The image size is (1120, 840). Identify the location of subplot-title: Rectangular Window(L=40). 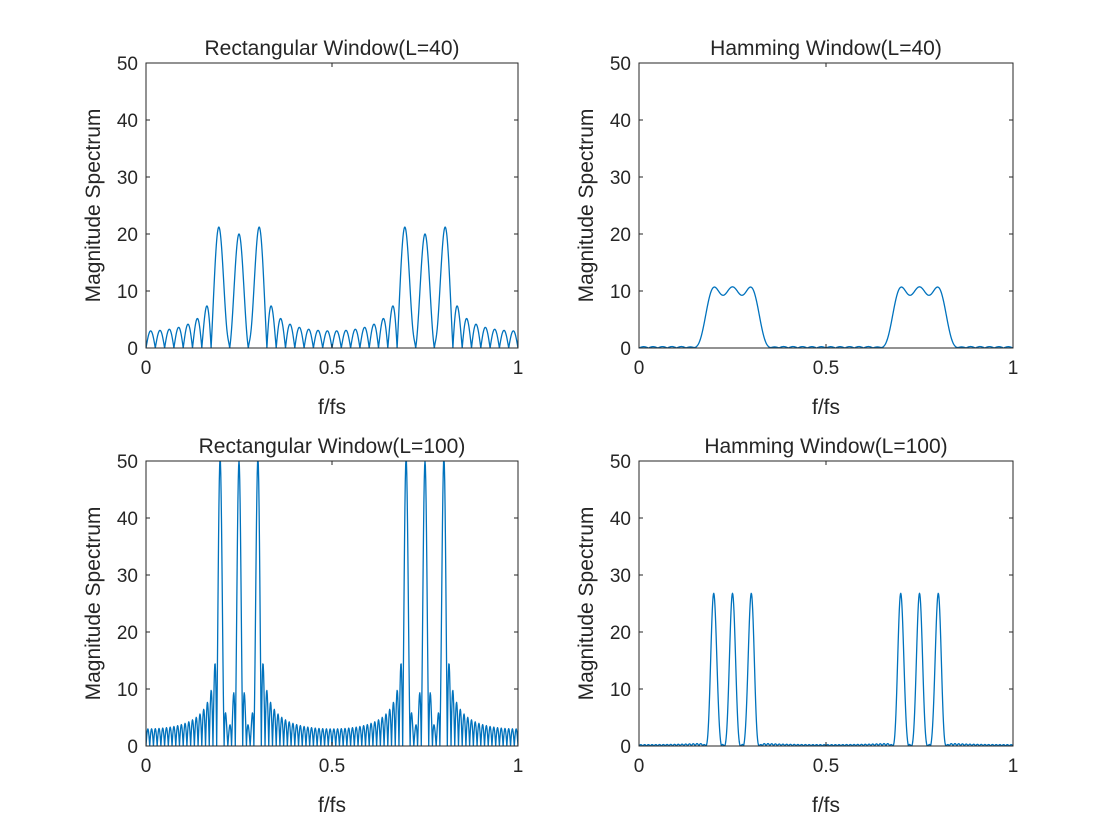
(331, 48).